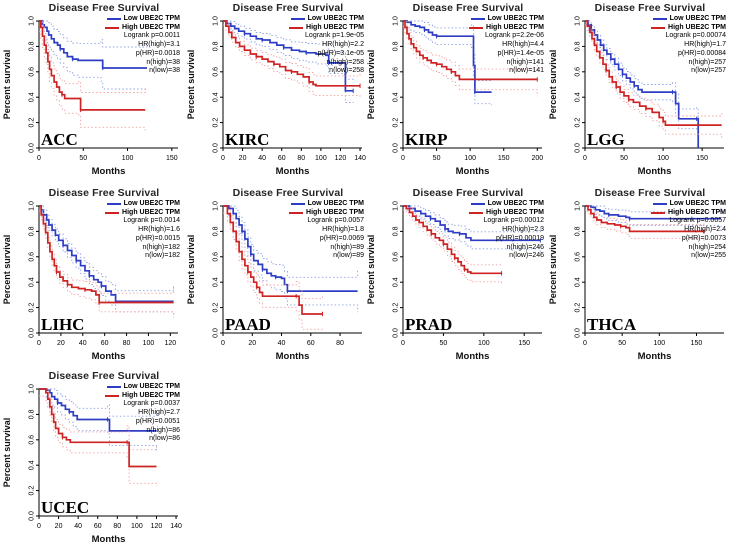 Image resolution: width=729 pixels, height=549 pixels. Describe the element at coordinates (708, 256) in the screenshot. I see `stat-line: n(low)=255` at that location.